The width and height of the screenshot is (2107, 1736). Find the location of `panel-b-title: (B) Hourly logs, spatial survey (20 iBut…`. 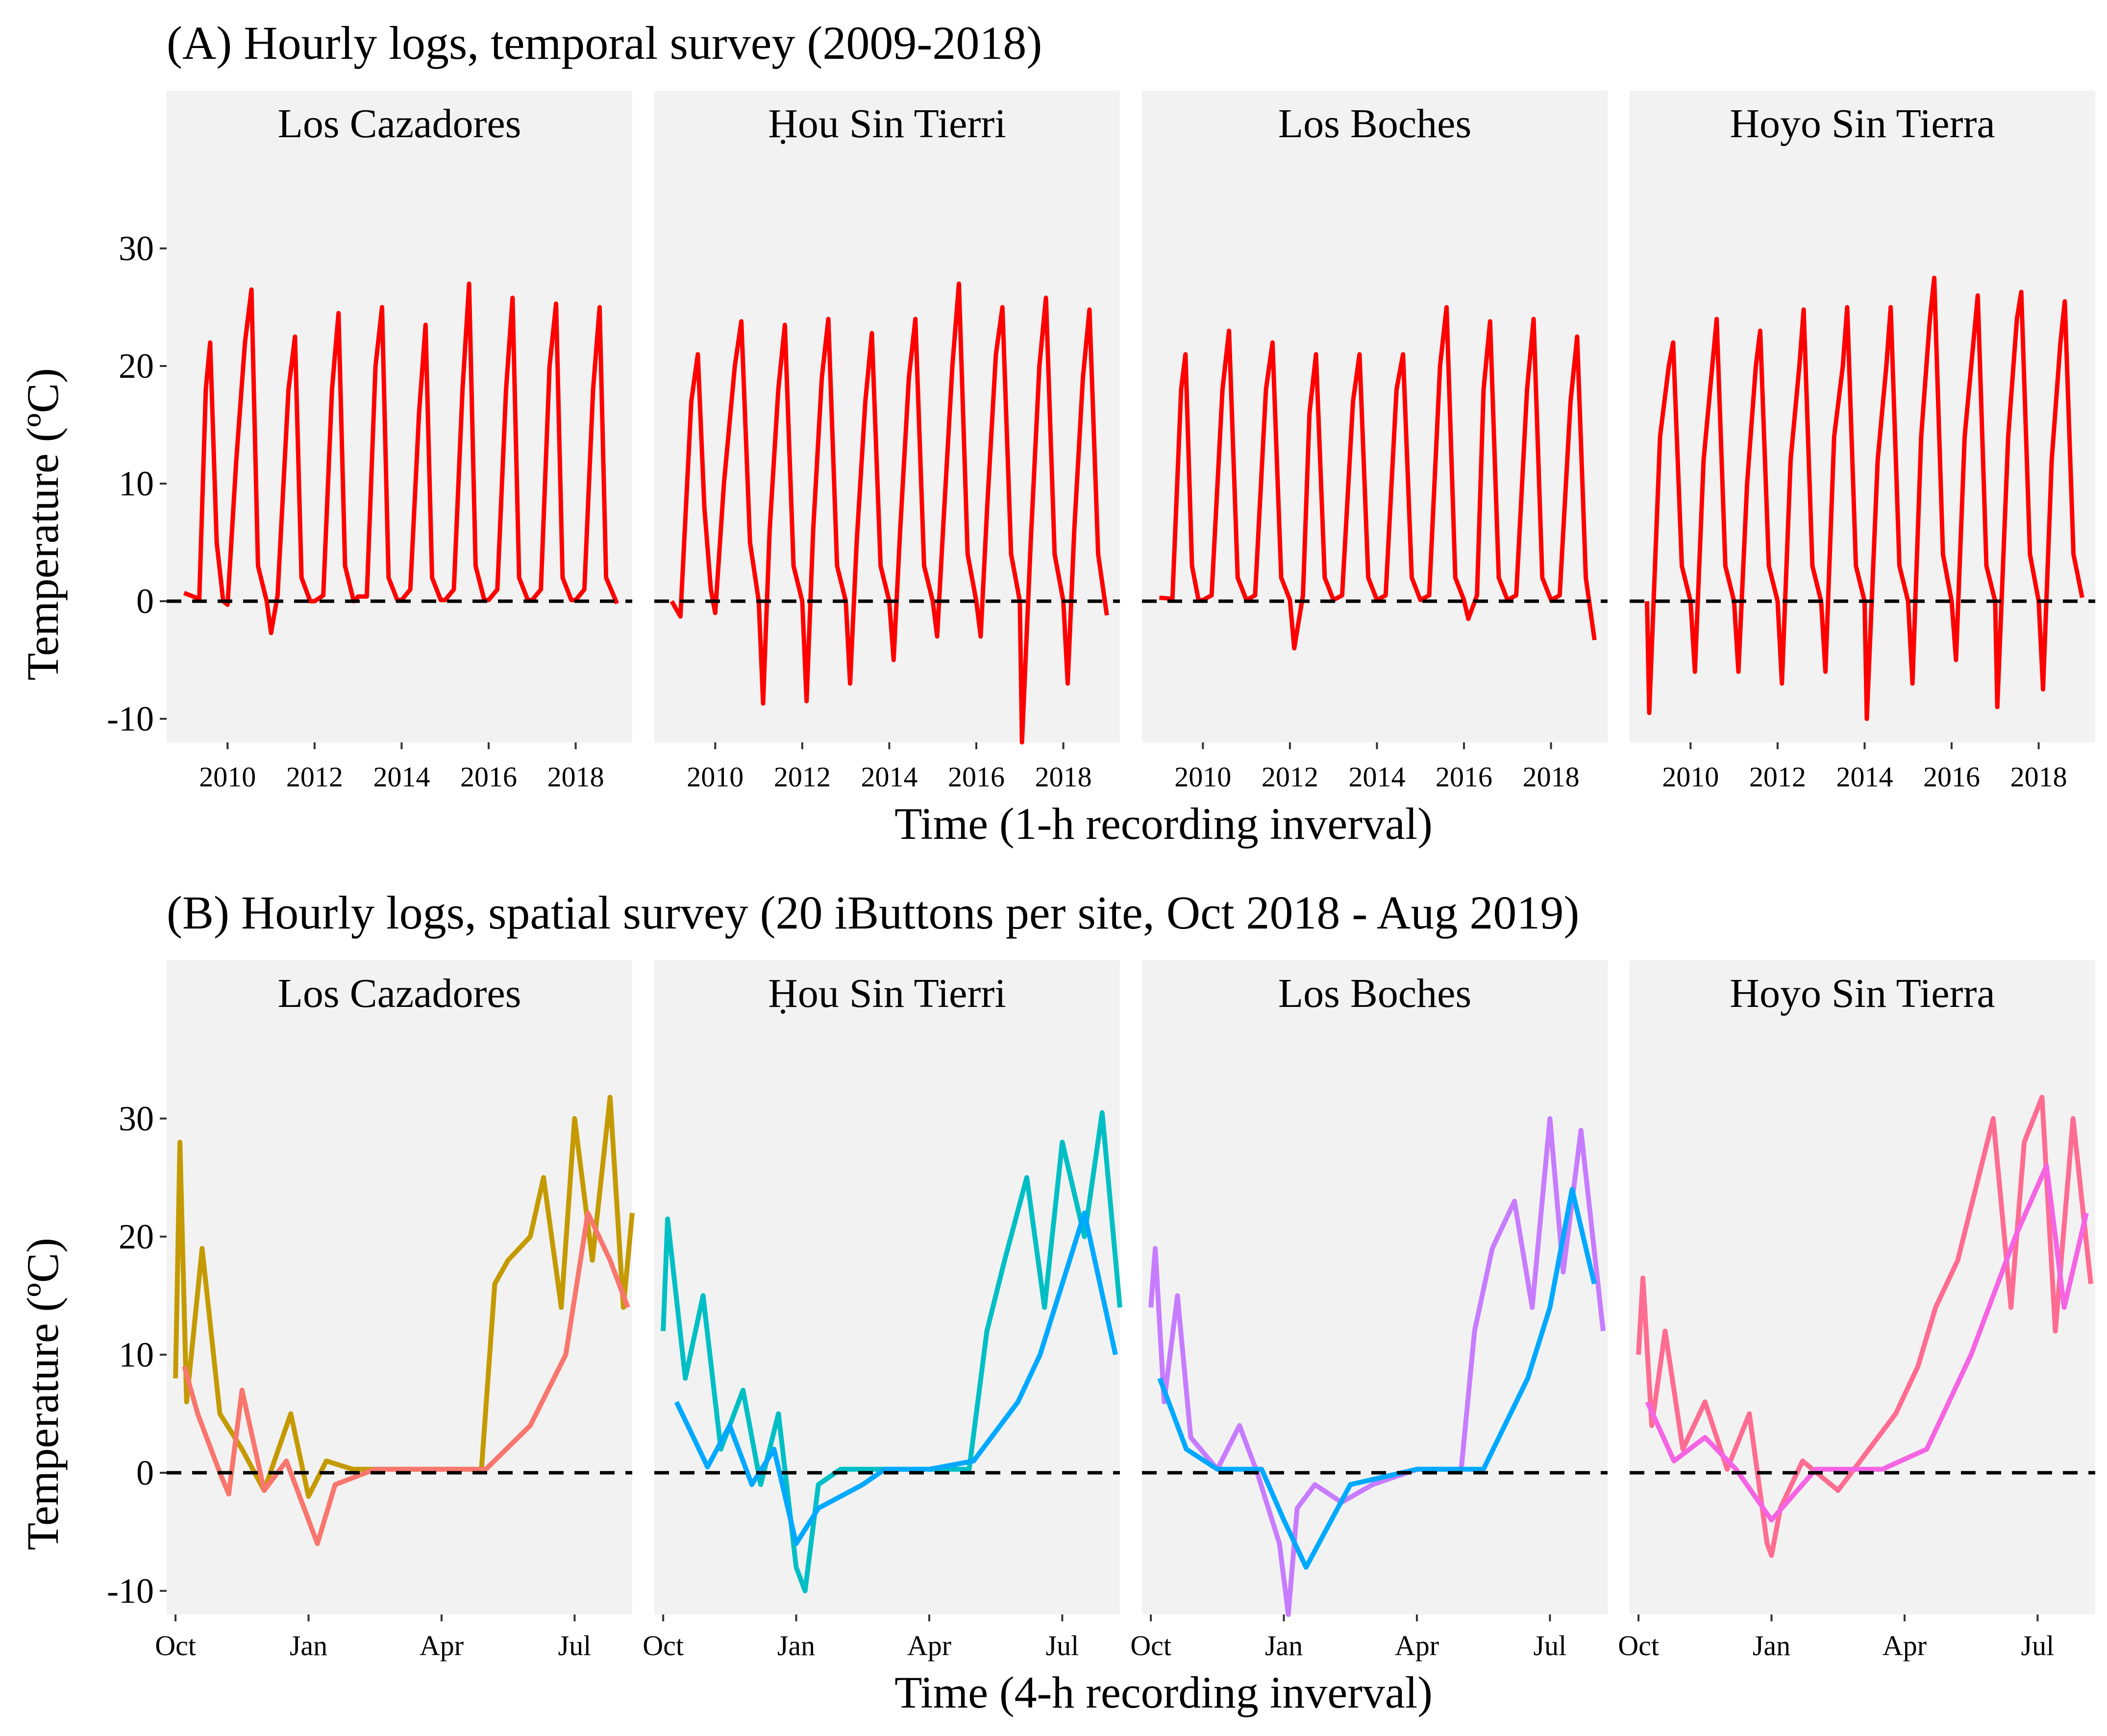

panel-b-title: (B) Hourly logs, spatial survey (20 iBut… is located at coordinates (873, 912).